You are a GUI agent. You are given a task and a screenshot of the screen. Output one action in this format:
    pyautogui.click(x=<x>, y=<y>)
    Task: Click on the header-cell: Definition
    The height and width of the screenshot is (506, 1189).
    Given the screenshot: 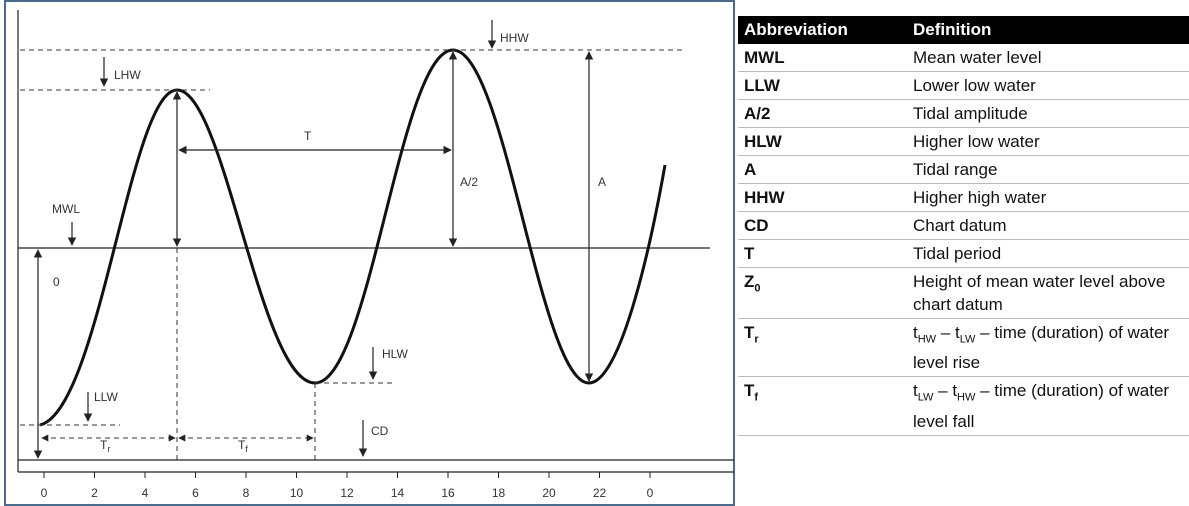 What is the action you would take?
    pyautogui.click(x=1048, y=30)
    